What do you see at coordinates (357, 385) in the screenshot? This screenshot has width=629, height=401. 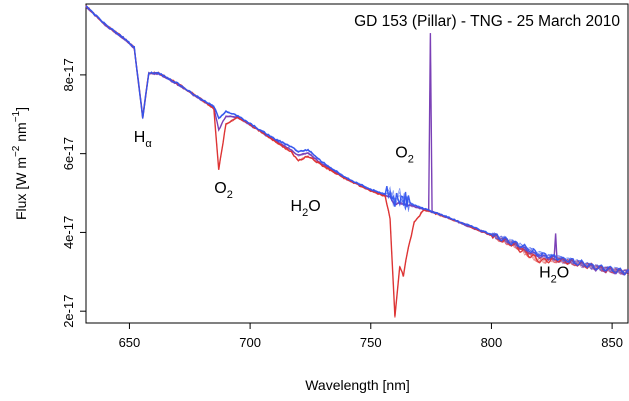 I see `x-axis-label: Wavelength [nm]` at bounding box center [357, 385].